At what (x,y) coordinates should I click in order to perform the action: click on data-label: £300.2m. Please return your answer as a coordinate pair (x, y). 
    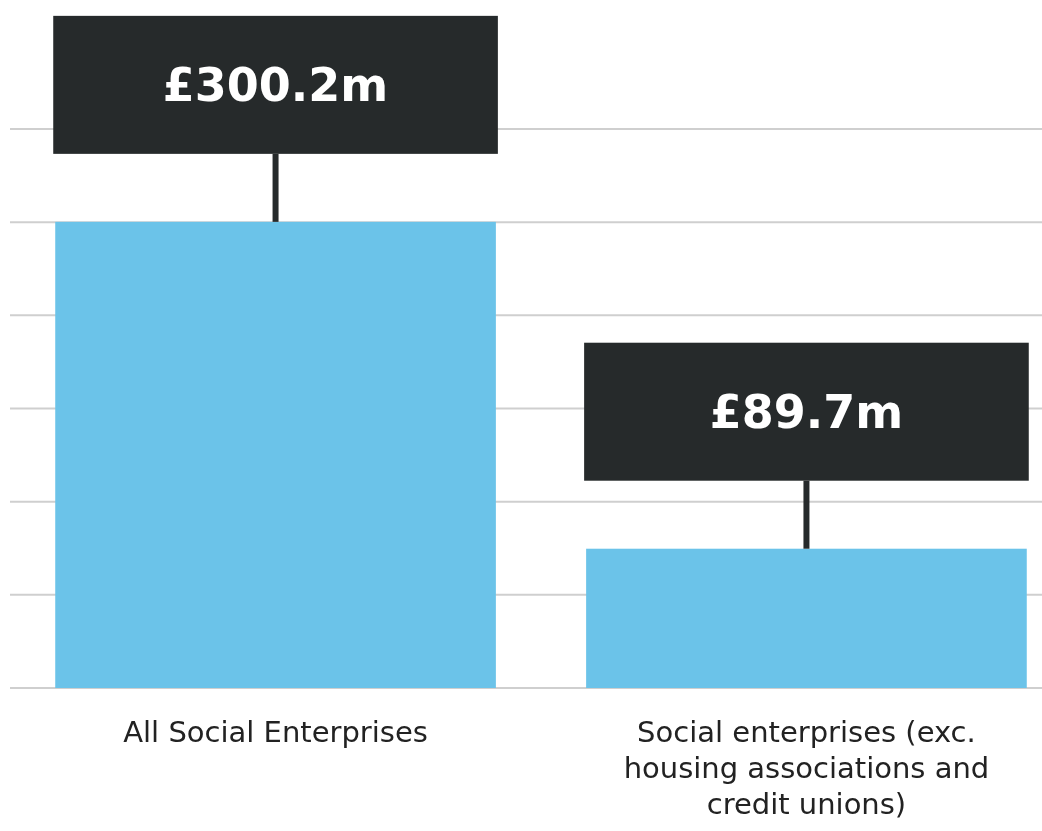
    Looking at the image, I should click on (275, 84).